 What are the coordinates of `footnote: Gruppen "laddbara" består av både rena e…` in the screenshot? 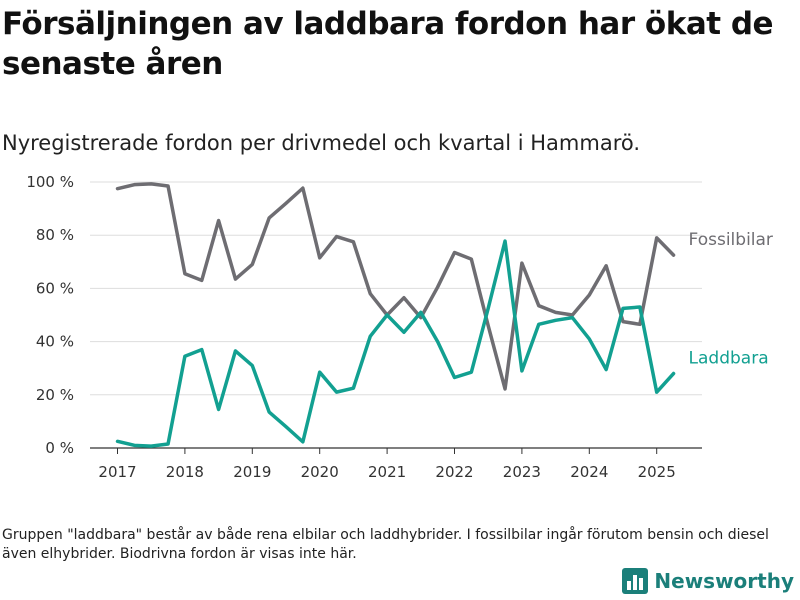 It's located at (385, 544).